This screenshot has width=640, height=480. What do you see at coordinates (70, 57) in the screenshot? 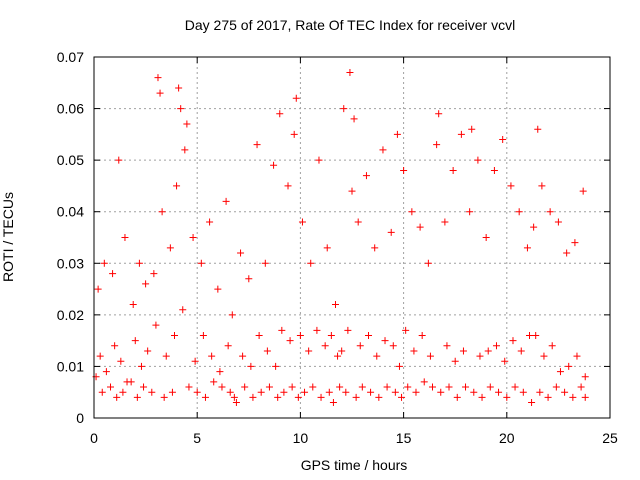
I see `y-tick-label: 0.07` at bounding box center [70, 57].